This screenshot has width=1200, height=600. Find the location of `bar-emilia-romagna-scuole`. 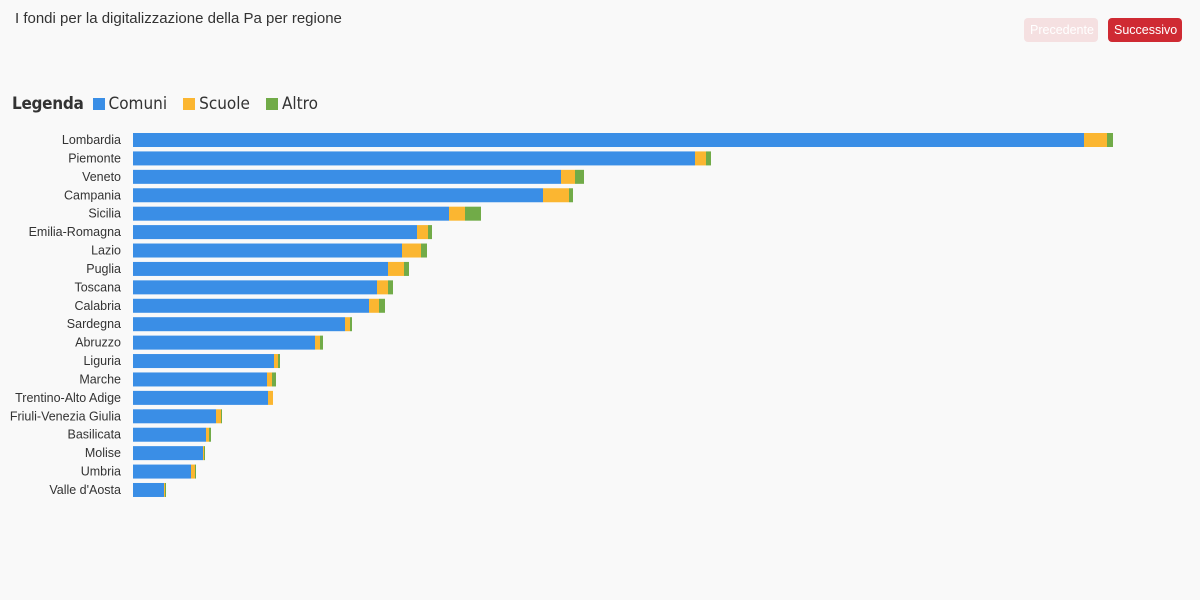

bar-emilia-romagna-scuole is located at coordinates (422, 232).